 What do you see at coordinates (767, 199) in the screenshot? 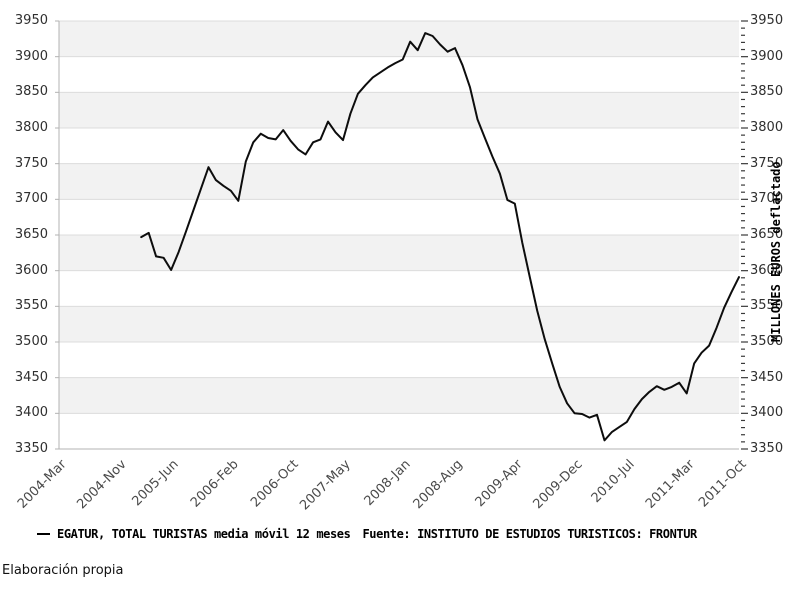
I see `y-axis-tick-label-right: 3700` at bounding box center [767, 199].